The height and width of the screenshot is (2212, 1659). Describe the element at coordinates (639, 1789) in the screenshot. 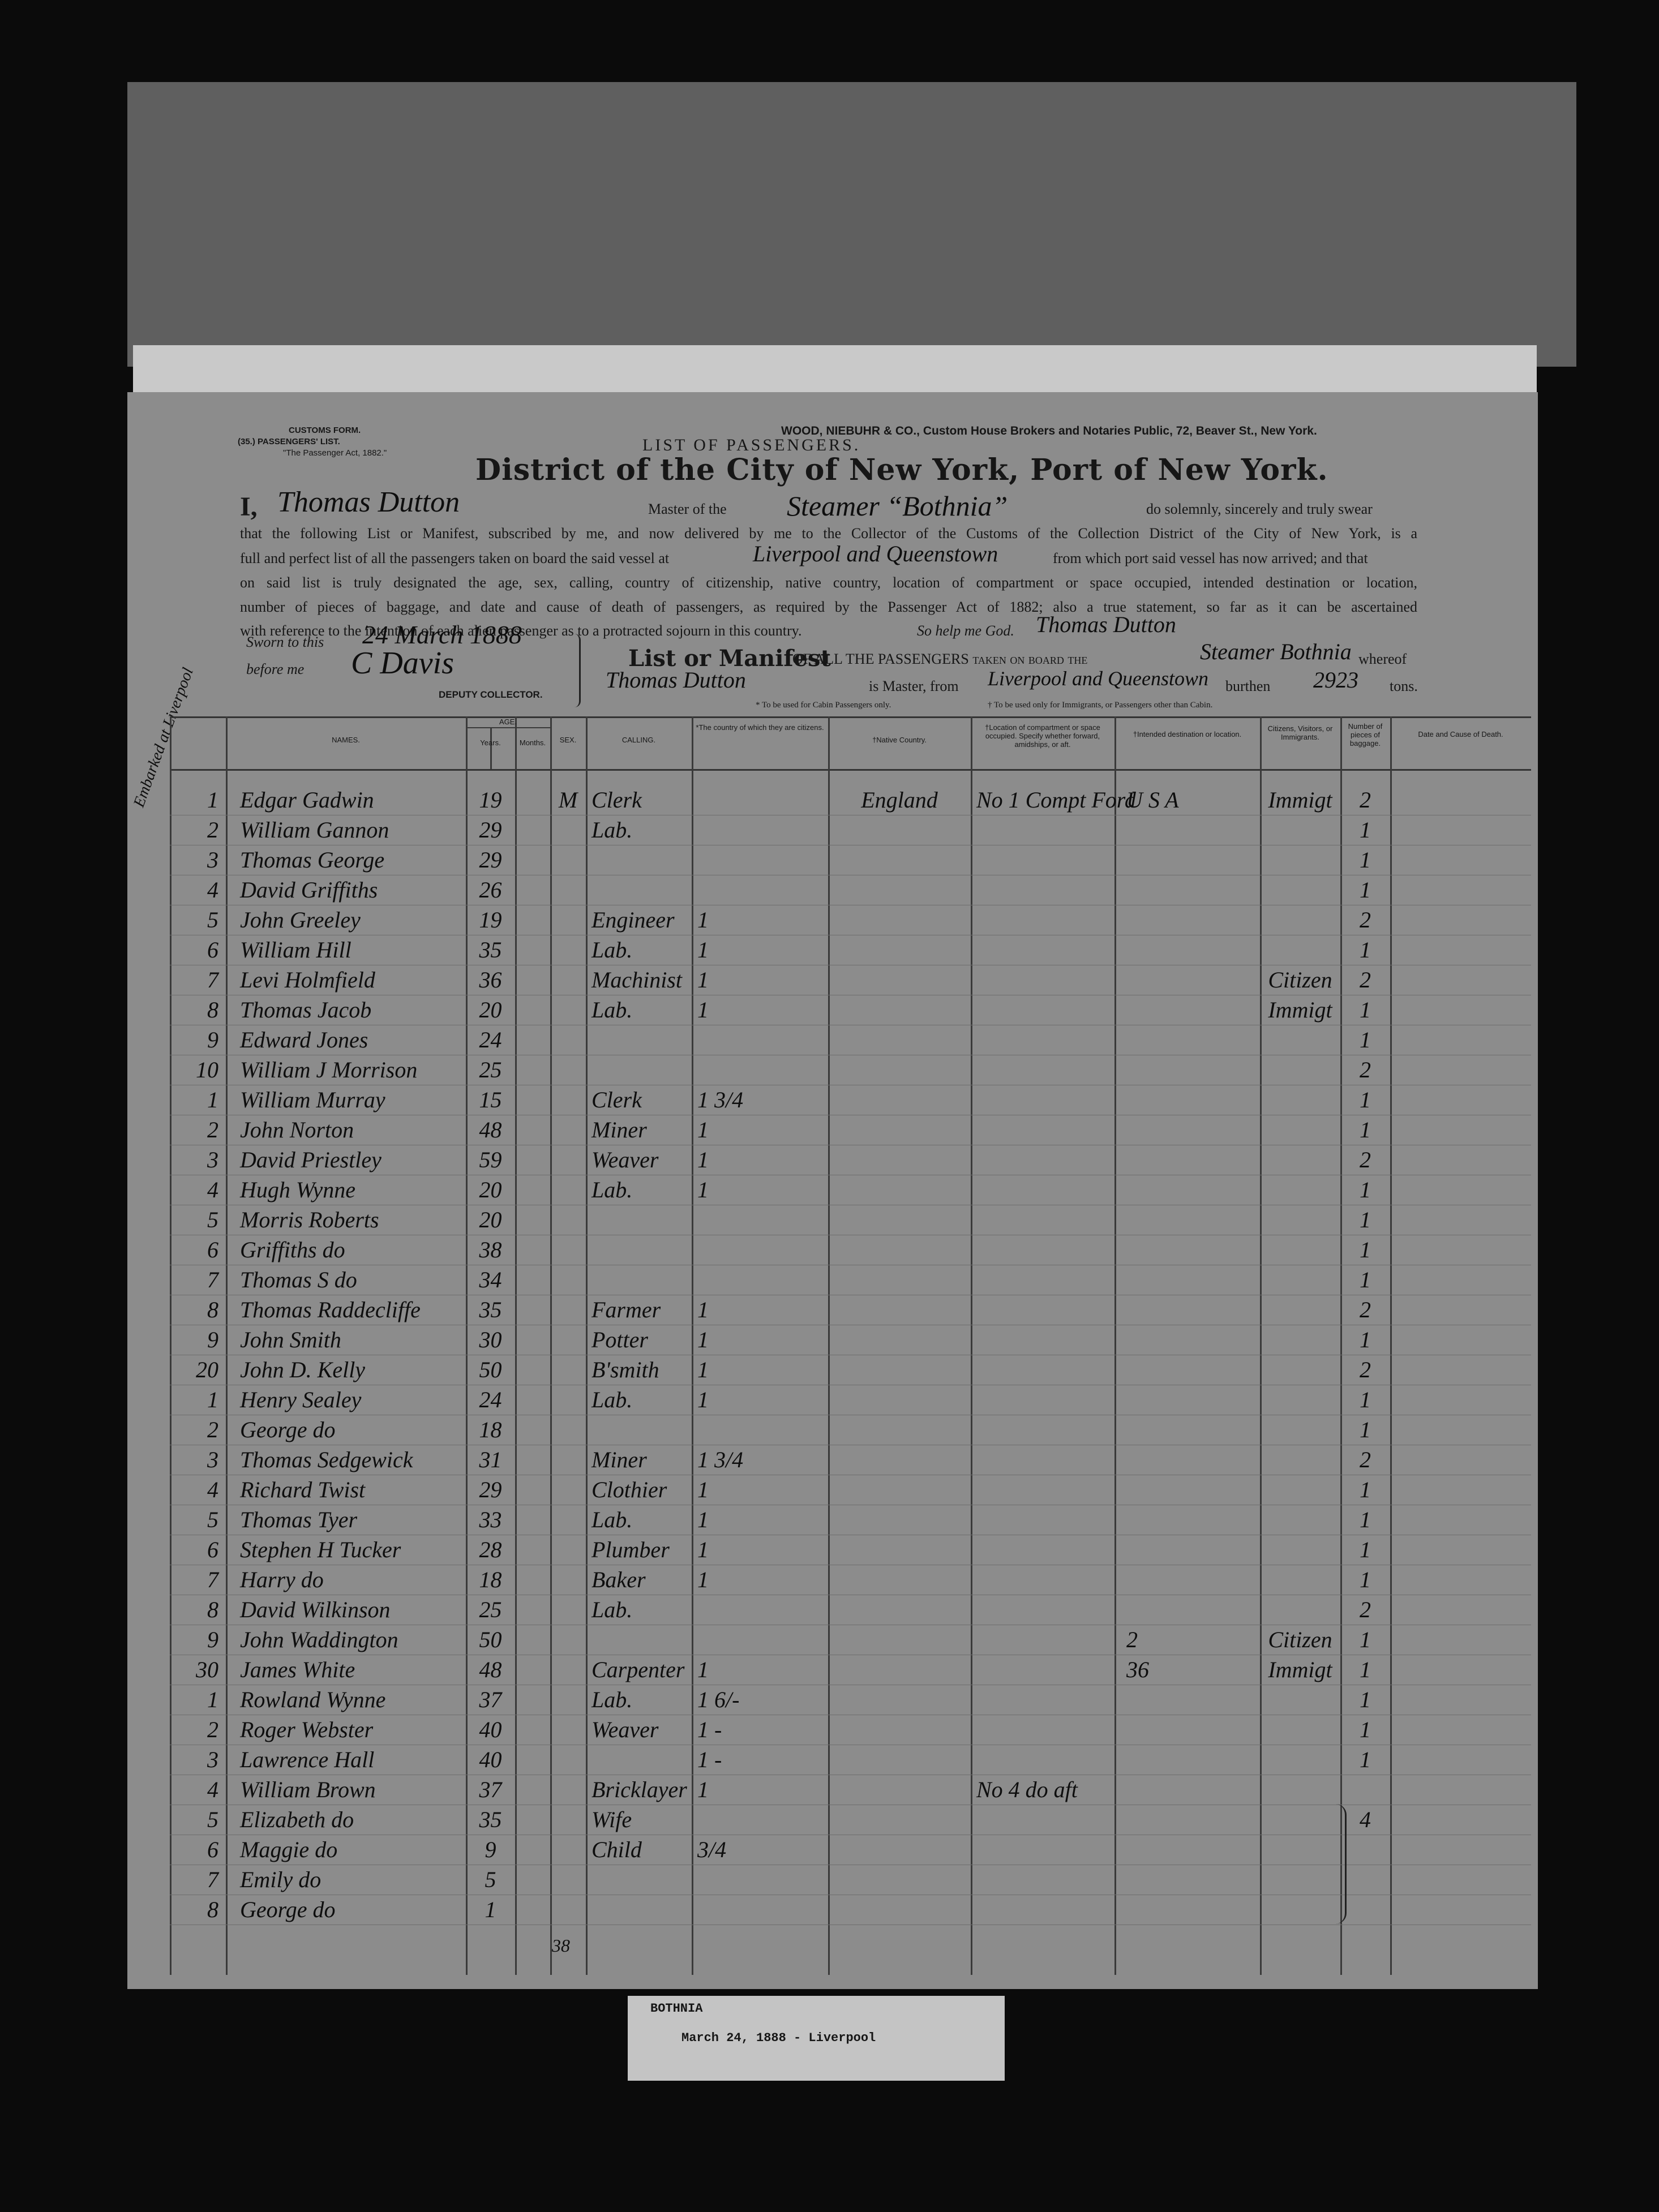

I see `cell-calling: Bricklayer` at that location.